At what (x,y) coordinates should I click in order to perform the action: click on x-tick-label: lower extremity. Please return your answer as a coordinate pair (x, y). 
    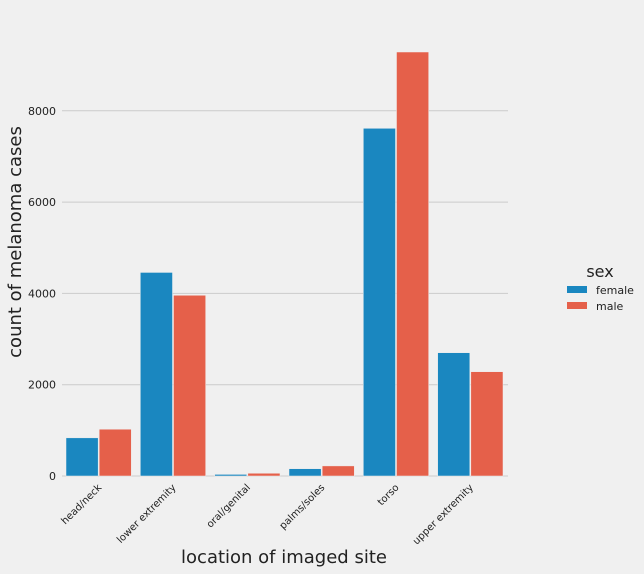
    Looking at the image, I should click on (147, 514).